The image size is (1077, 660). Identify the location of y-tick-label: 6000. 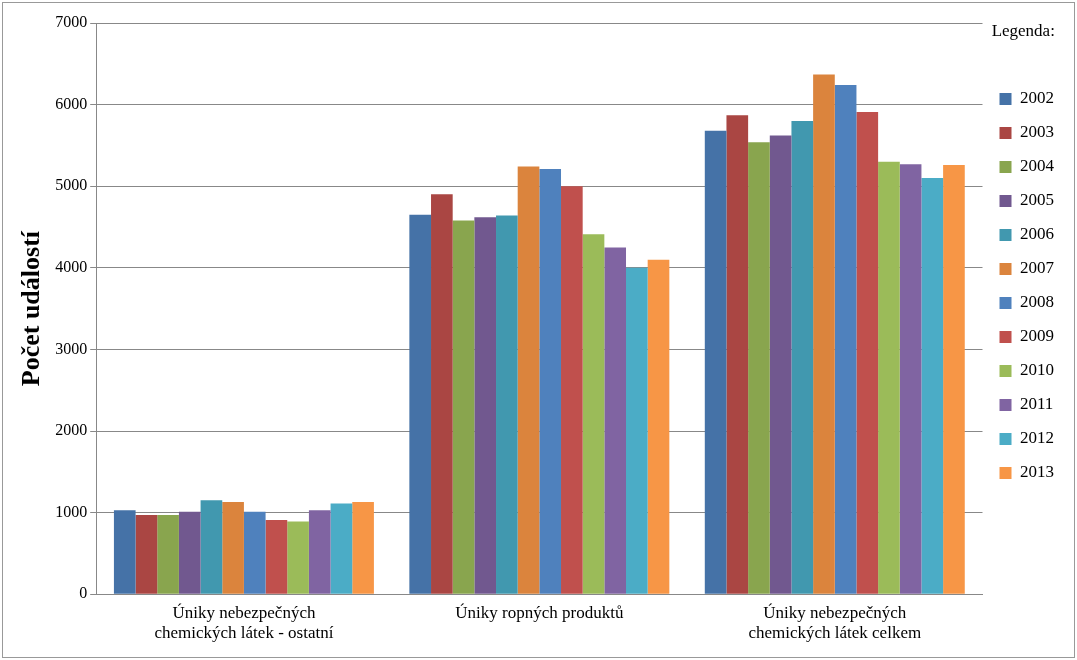
(71, 103).